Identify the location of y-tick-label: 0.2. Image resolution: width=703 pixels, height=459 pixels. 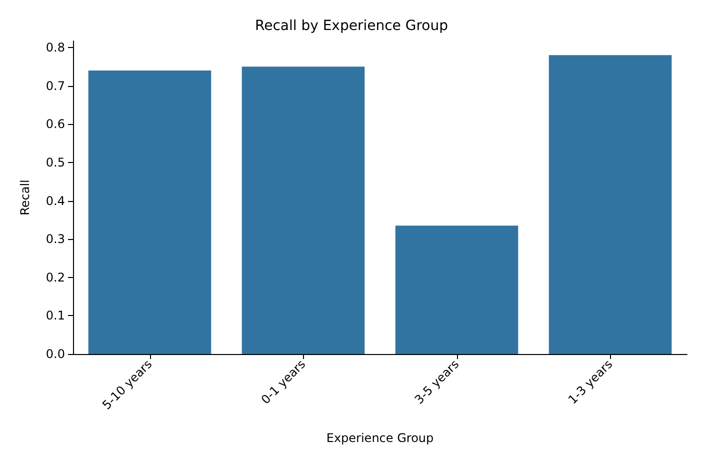
(55, 277).